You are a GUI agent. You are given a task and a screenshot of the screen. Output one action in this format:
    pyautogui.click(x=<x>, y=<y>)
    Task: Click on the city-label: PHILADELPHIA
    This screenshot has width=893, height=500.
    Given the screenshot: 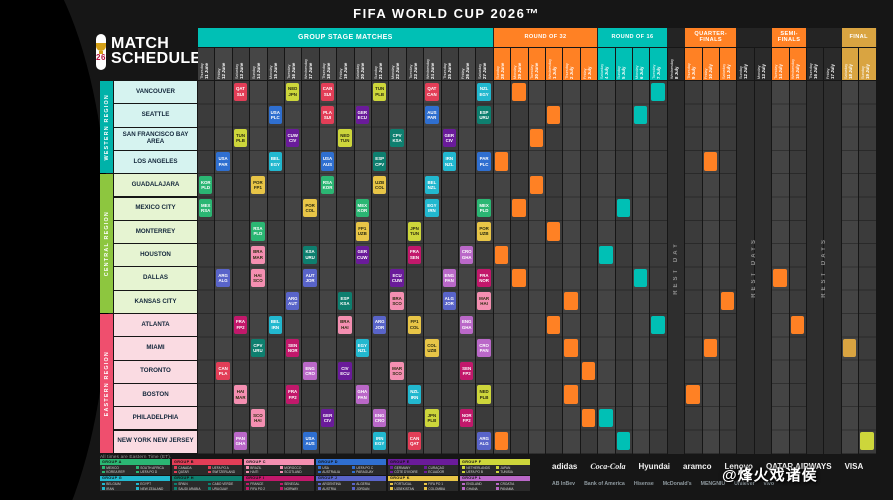 What is the action you would take?
    pyautogui.click(x=155, y=418)
    